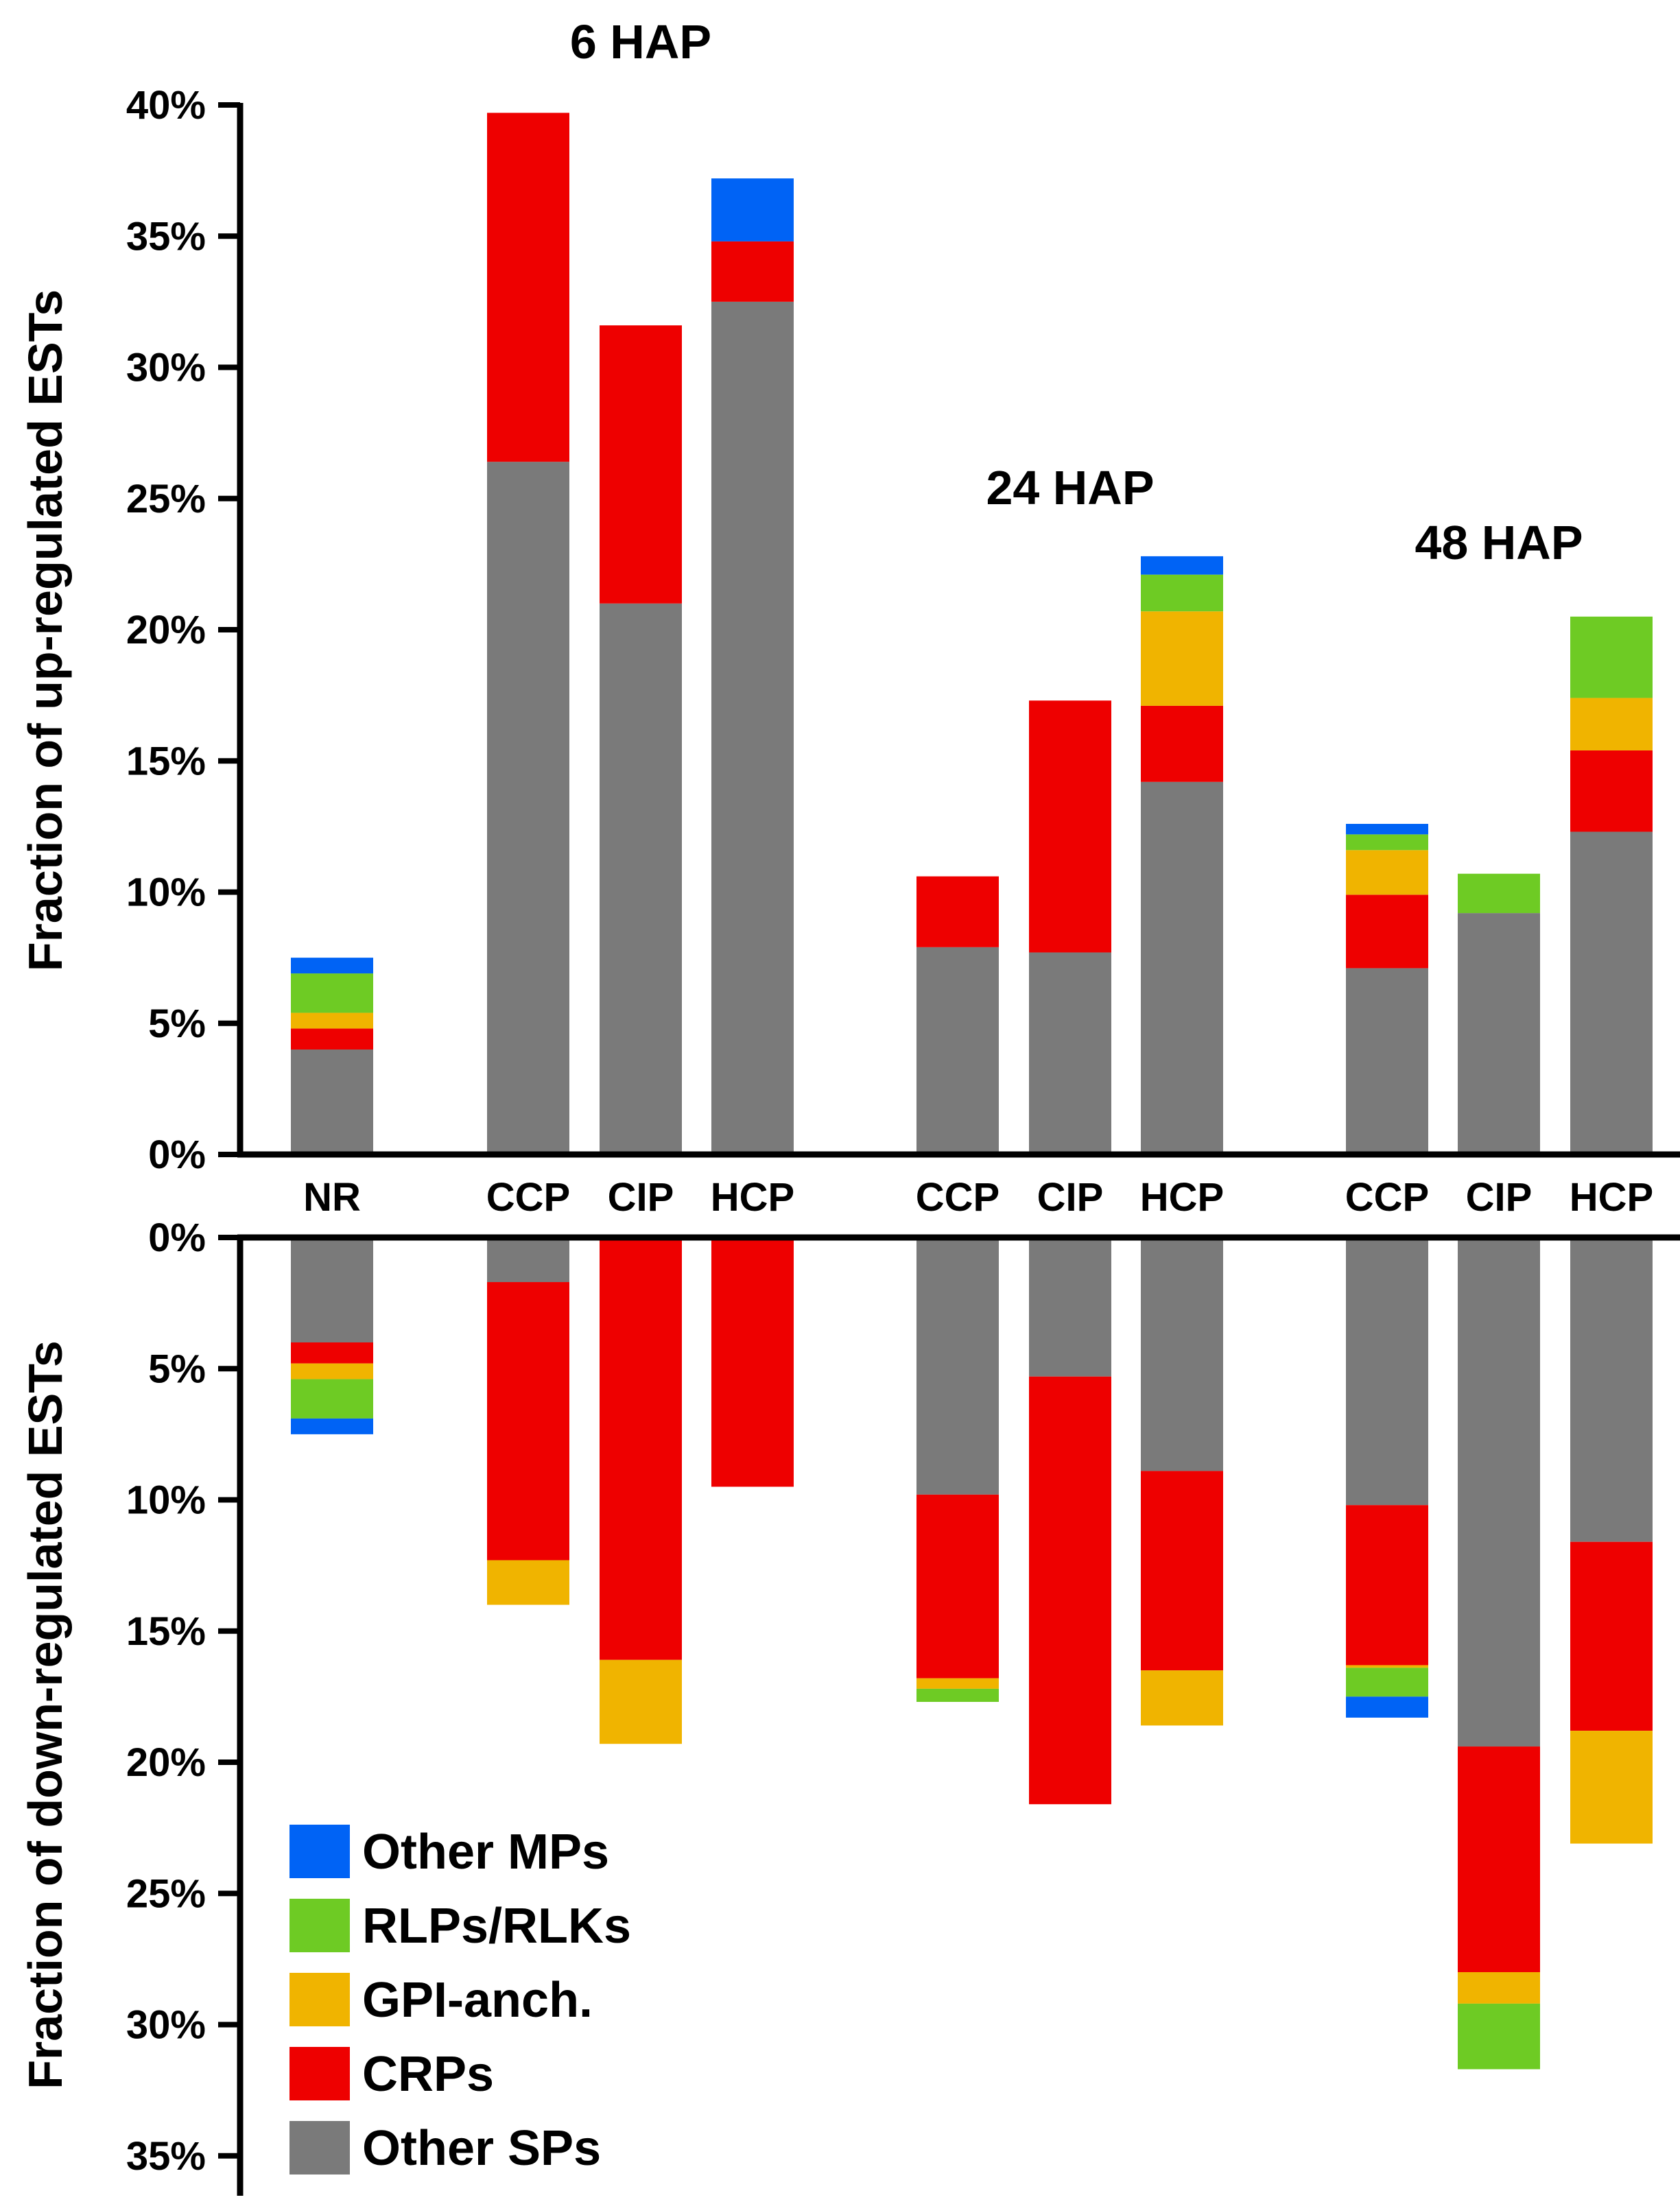  I want to click on up-tick-label: 20%, so click(166, 630).